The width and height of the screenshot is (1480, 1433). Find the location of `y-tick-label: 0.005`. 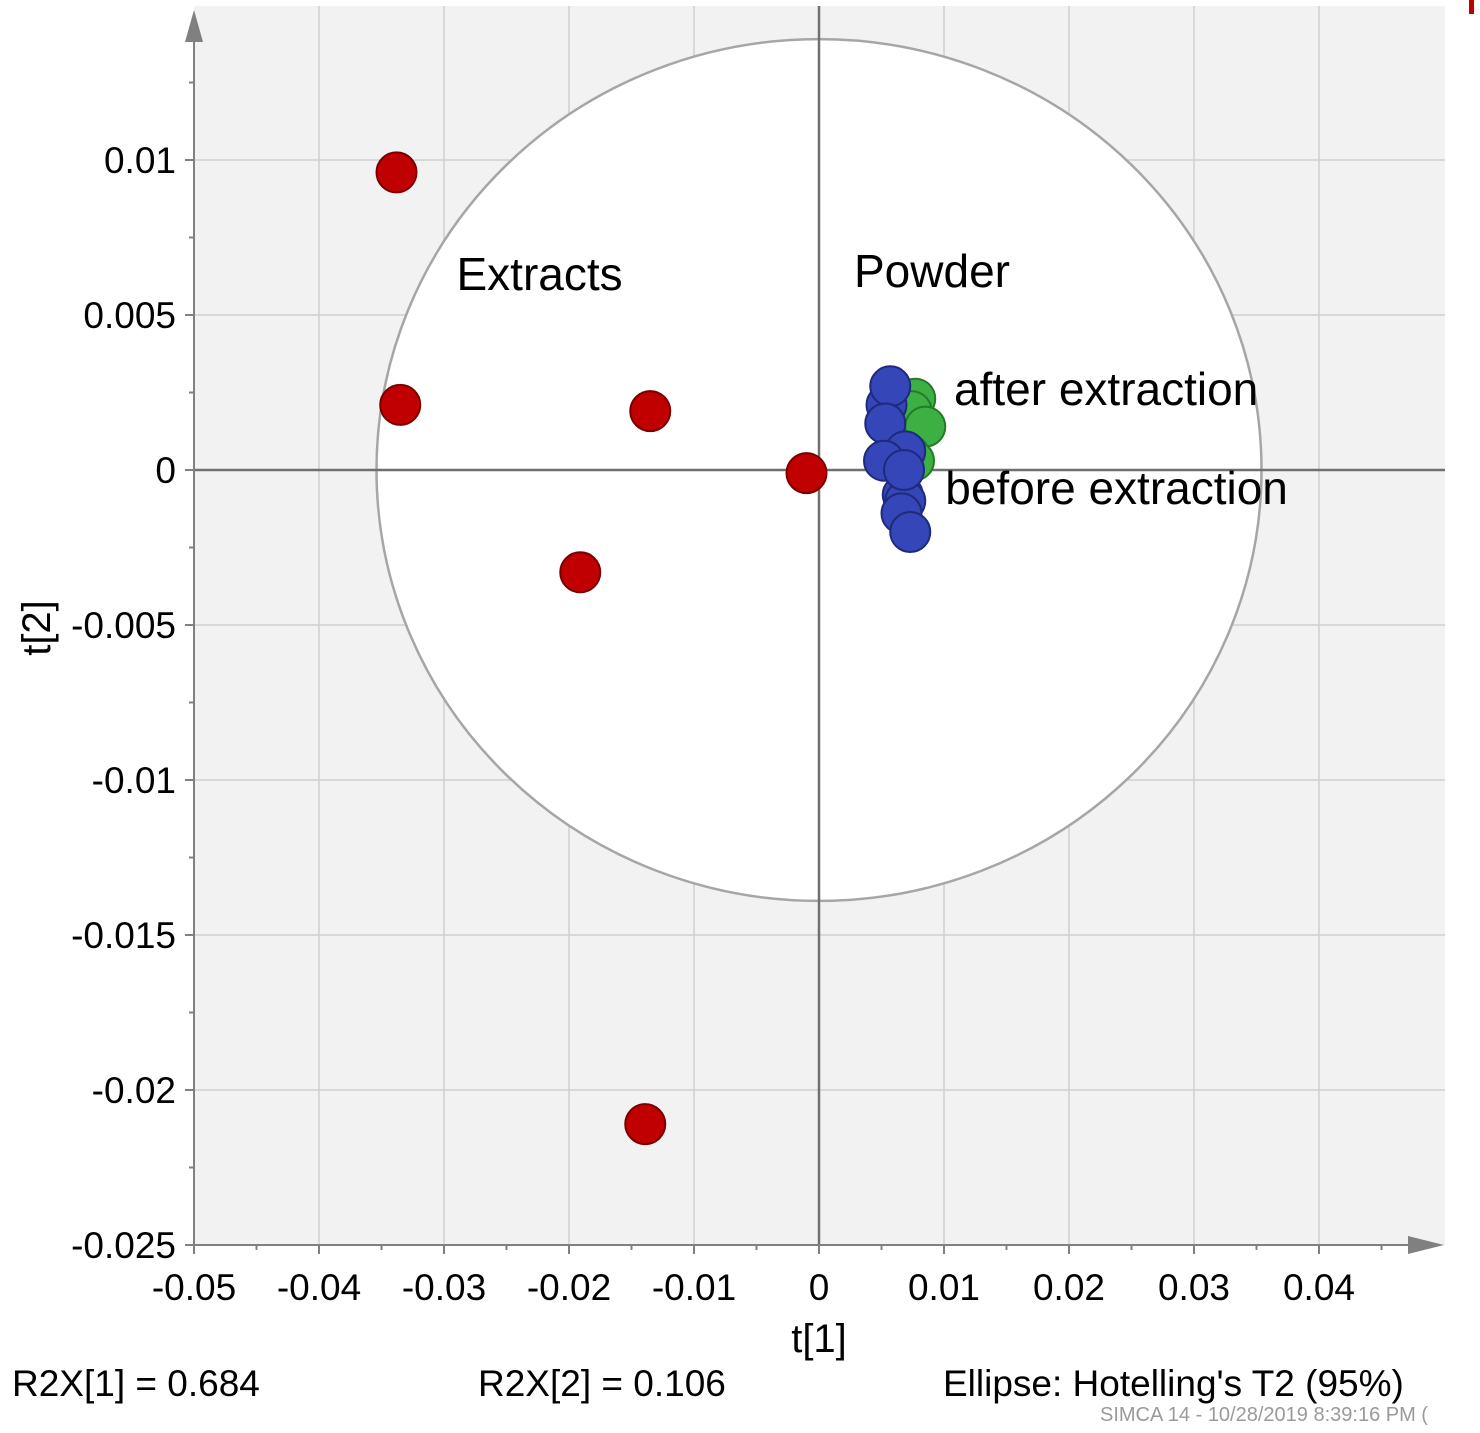

y-tick-label: 0.005 is located at coordinates (129, 315).